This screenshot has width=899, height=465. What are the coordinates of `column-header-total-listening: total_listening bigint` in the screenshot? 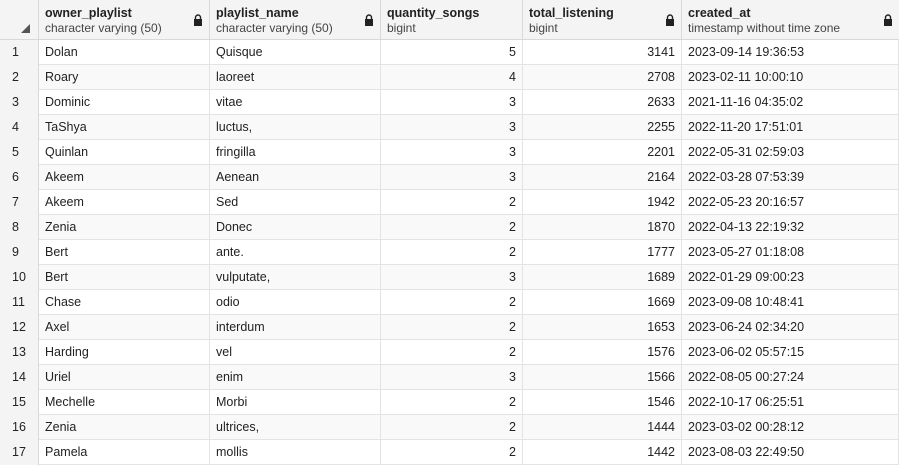 It's located at (602, 20).